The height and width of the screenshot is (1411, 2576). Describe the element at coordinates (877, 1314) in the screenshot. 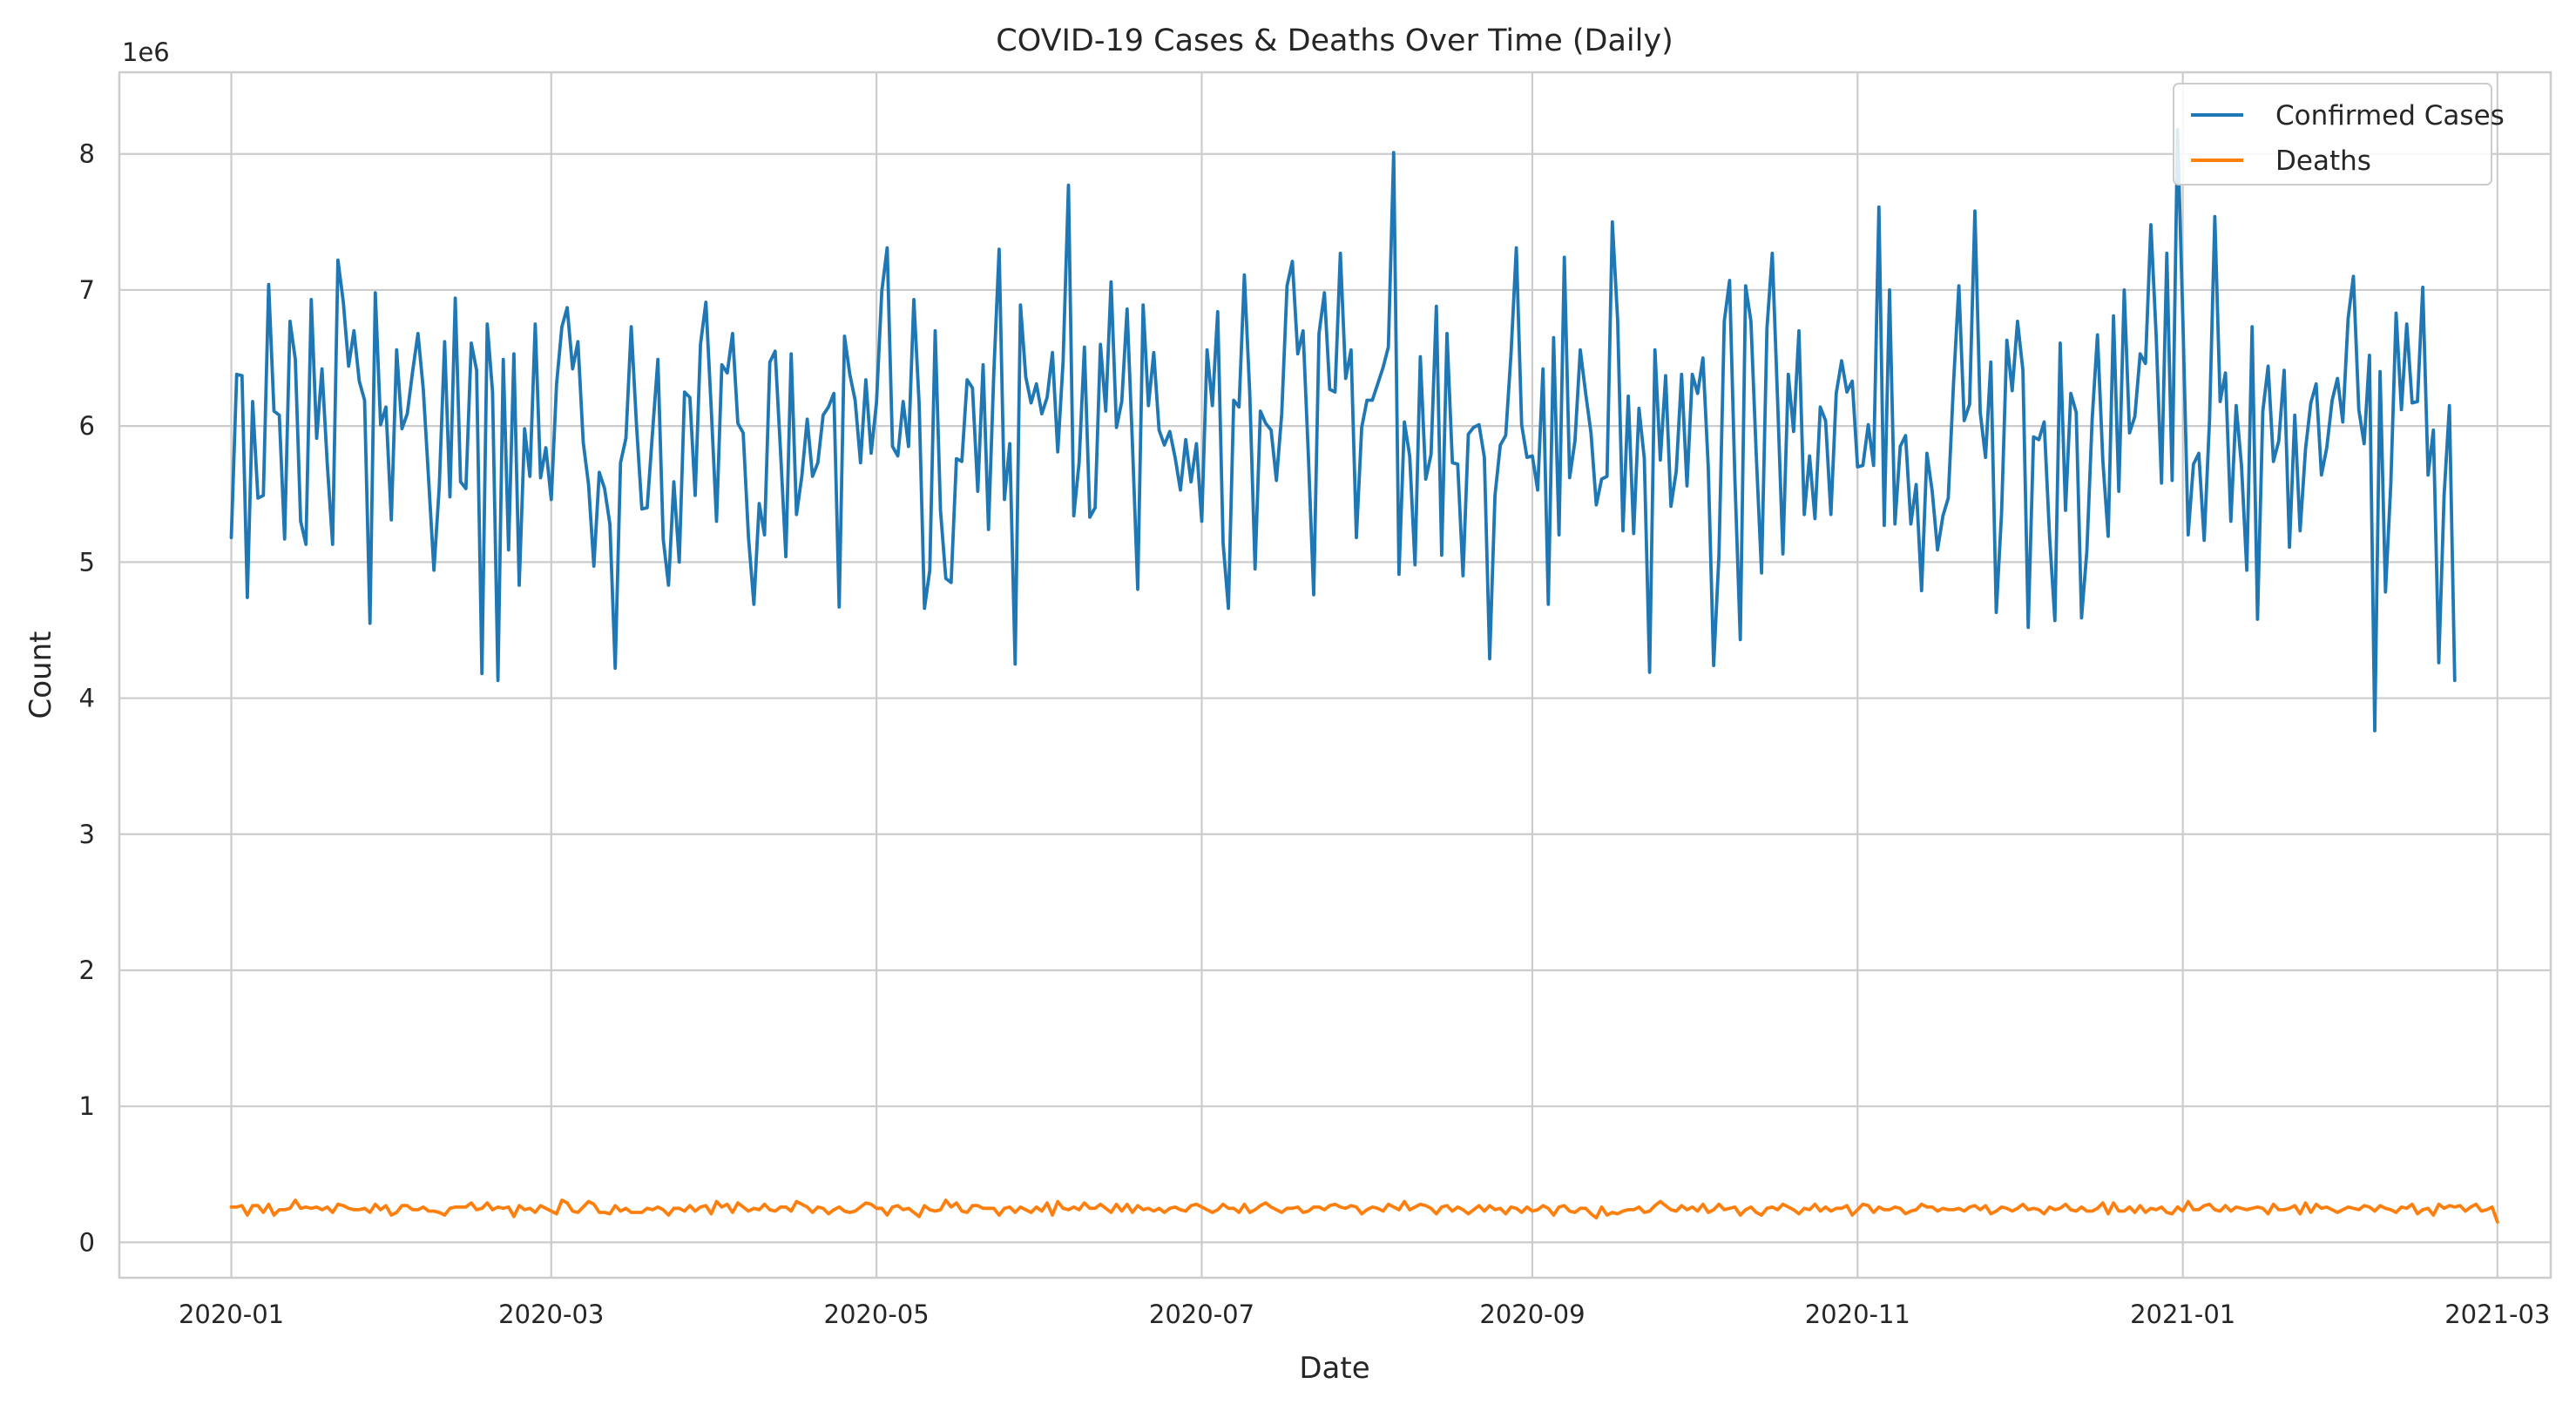

I see `x-tick-label: 2020-05` at that location.